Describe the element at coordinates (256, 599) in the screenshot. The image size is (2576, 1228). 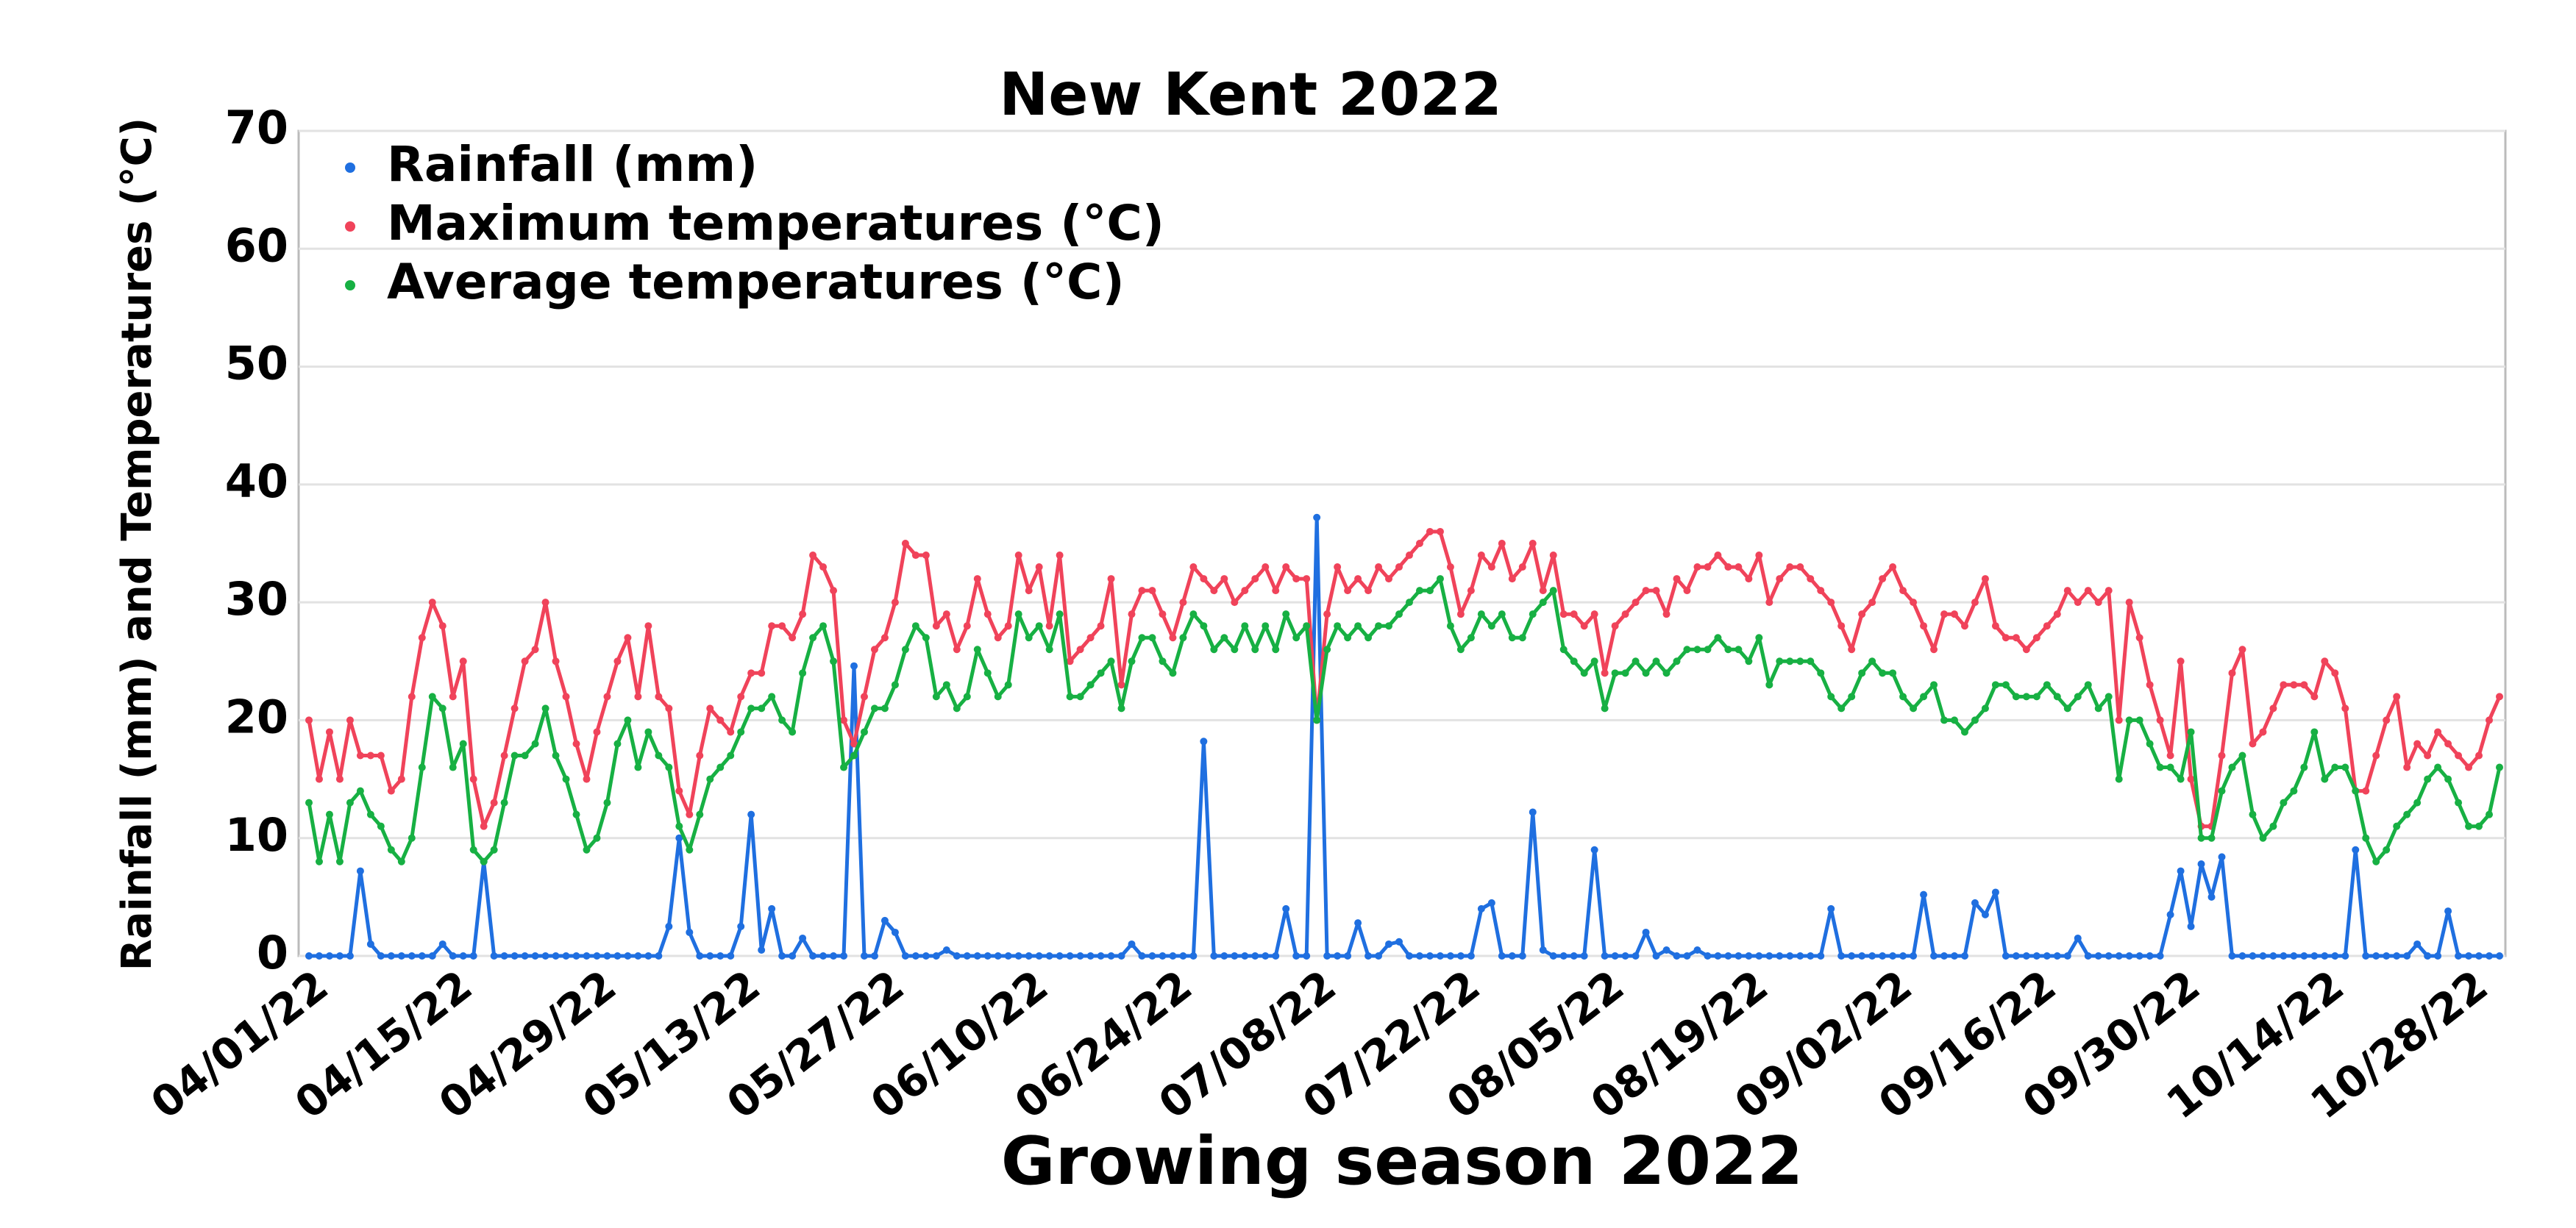
I see `y-tick-label: 30` at that location.